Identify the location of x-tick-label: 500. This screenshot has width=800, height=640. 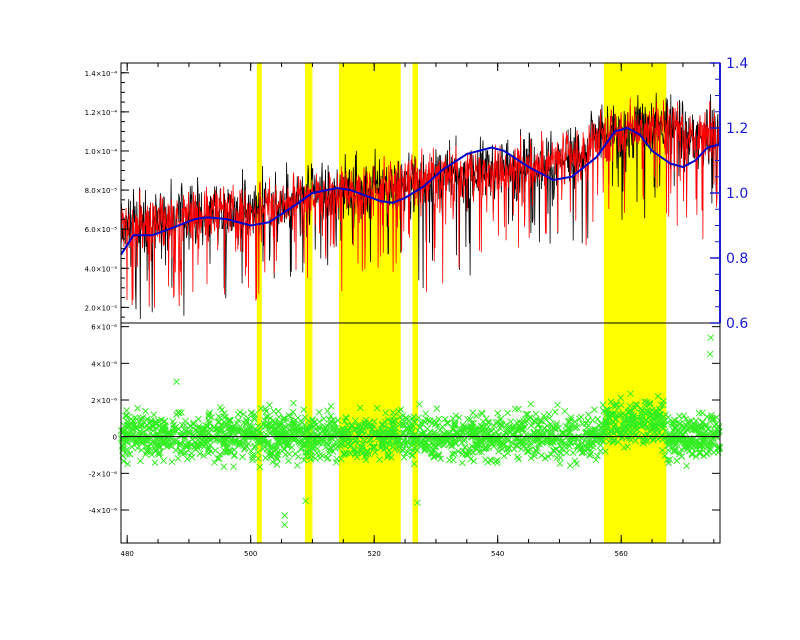
(250, 554).